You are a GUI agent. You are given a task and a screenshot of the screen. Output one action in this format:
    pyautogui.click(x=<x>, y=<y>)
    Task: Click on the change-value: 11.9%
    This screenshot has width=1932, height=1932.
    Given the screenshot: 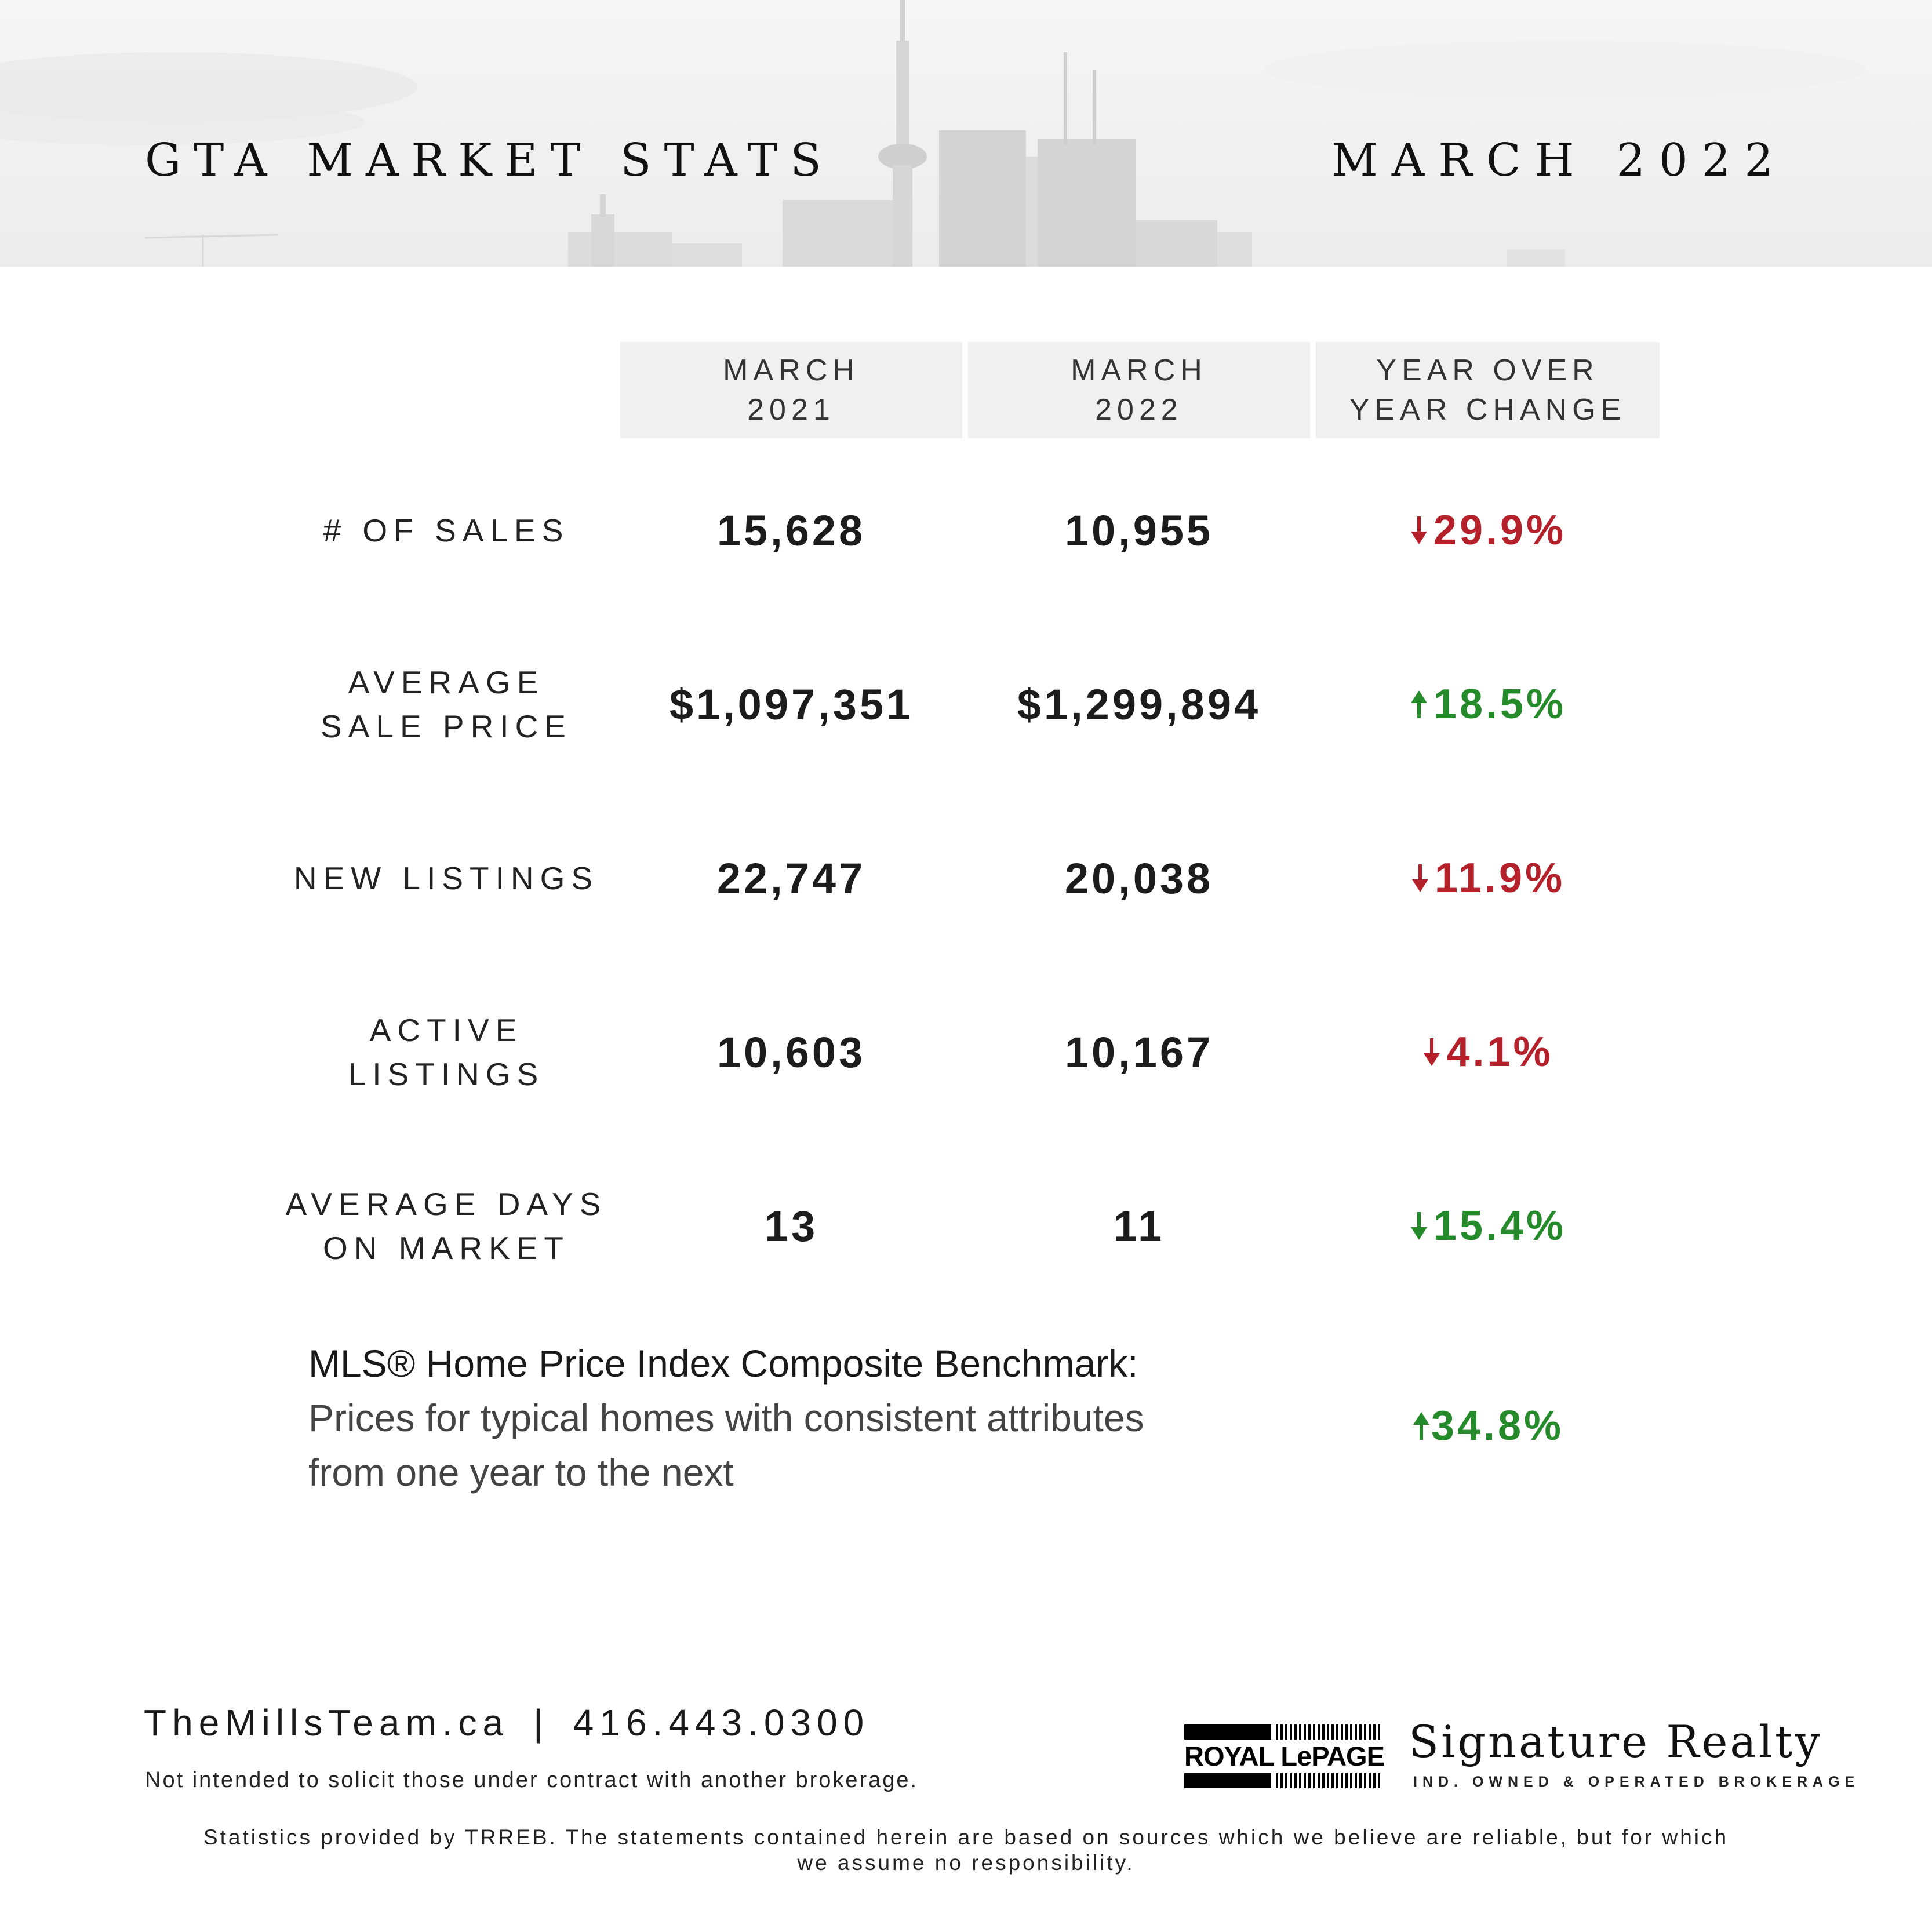 What is the action you would take?
    pyautogui.click(x=1488, y=878)
    